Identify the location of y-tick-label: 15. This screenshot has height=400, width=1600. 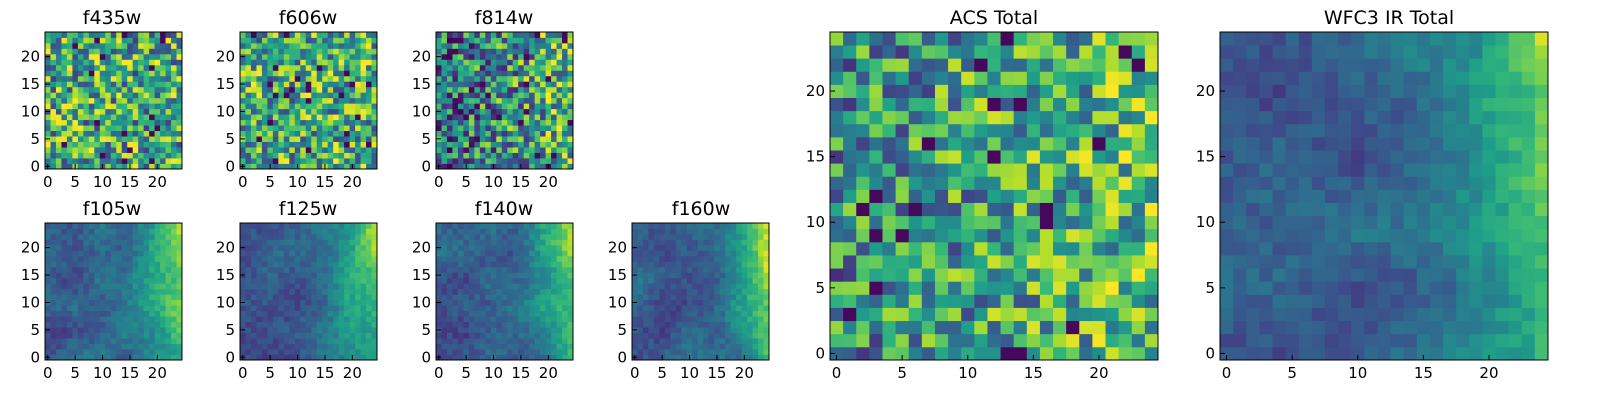
(30, 275).